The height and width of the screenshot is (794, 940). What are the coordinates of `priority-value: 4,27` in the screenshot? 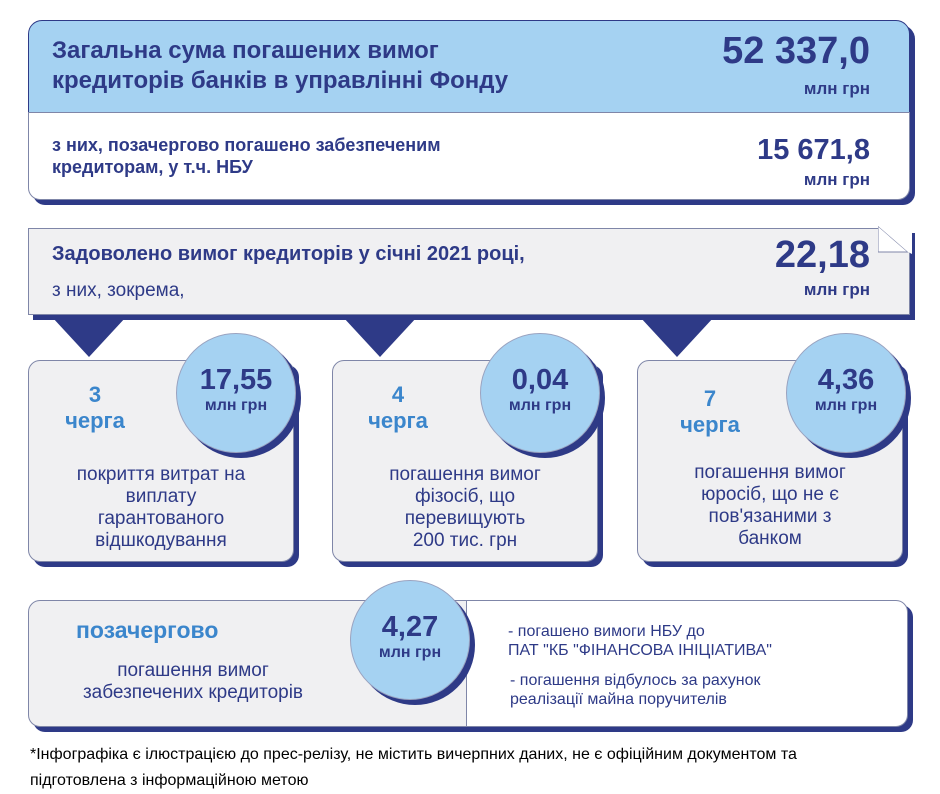 It's located at (410, 627).